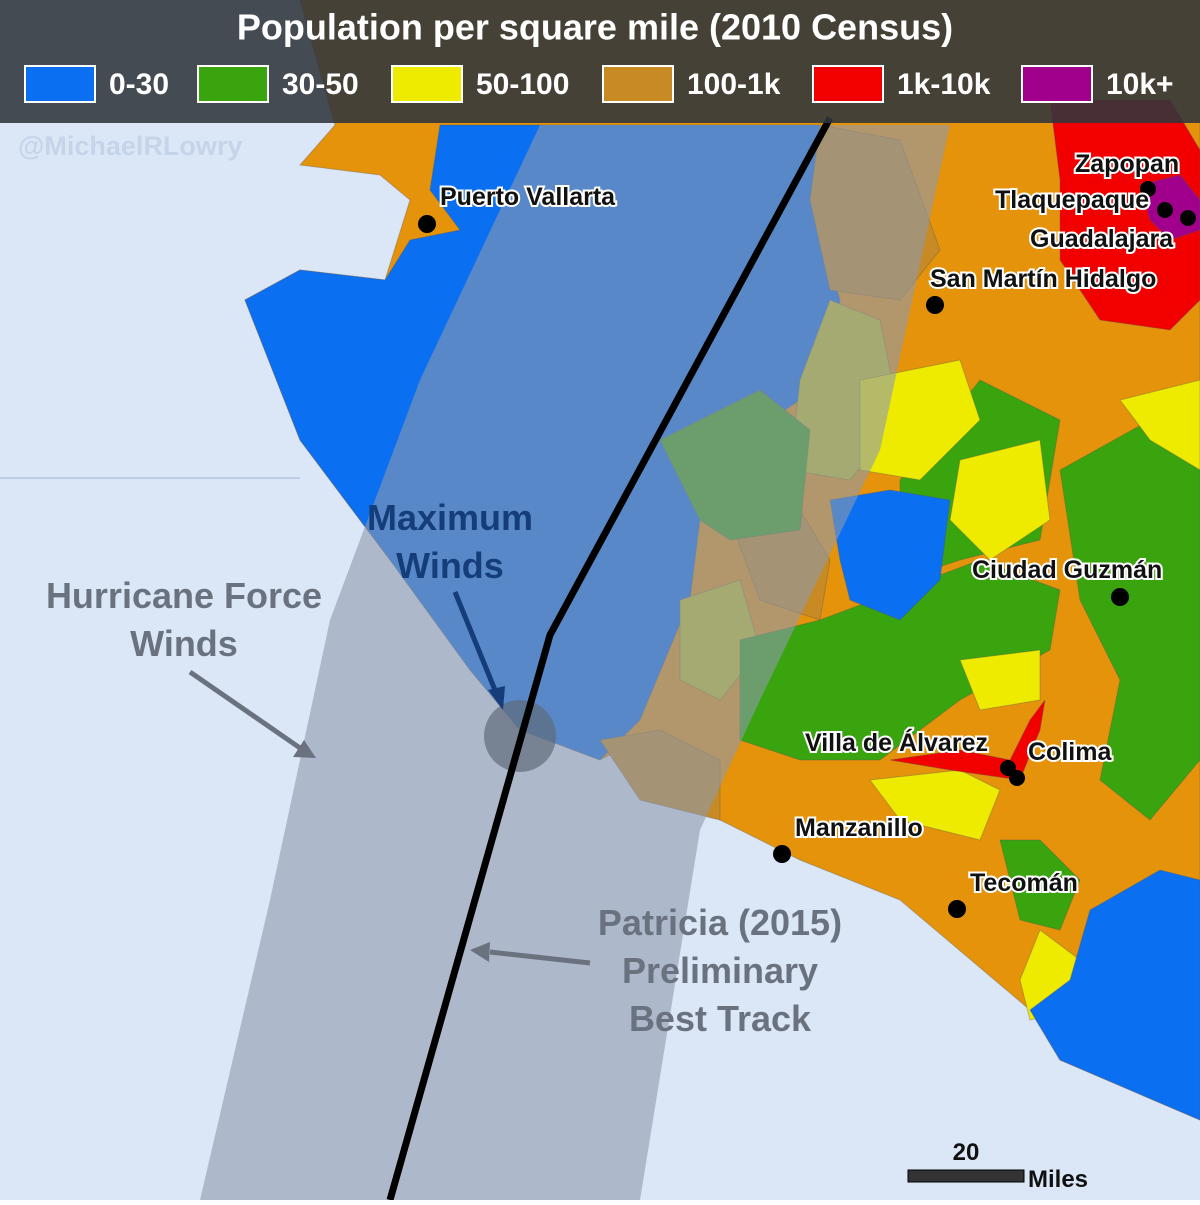 The width and height of the screenshot is (1200, 1205). I want to click on city-label: Manzanillo, so click(859, 828).